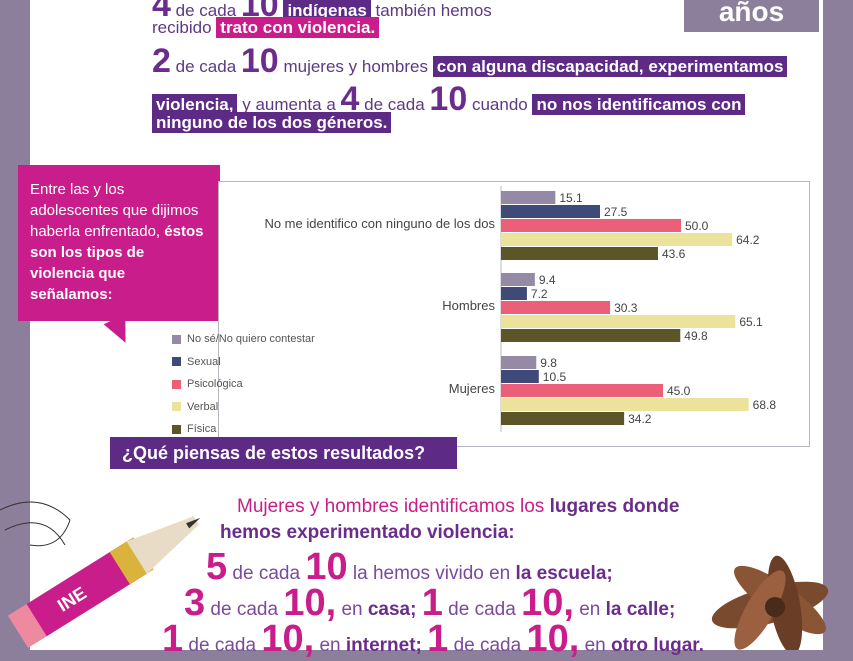 The height and width of the screenshot is (661, 853). What do you see at coordinates (610, 66) in the screenshot?
I see `highlight-discapacidad: con alguna discapacidad, experimentamos` at bounding box center [610, 66].